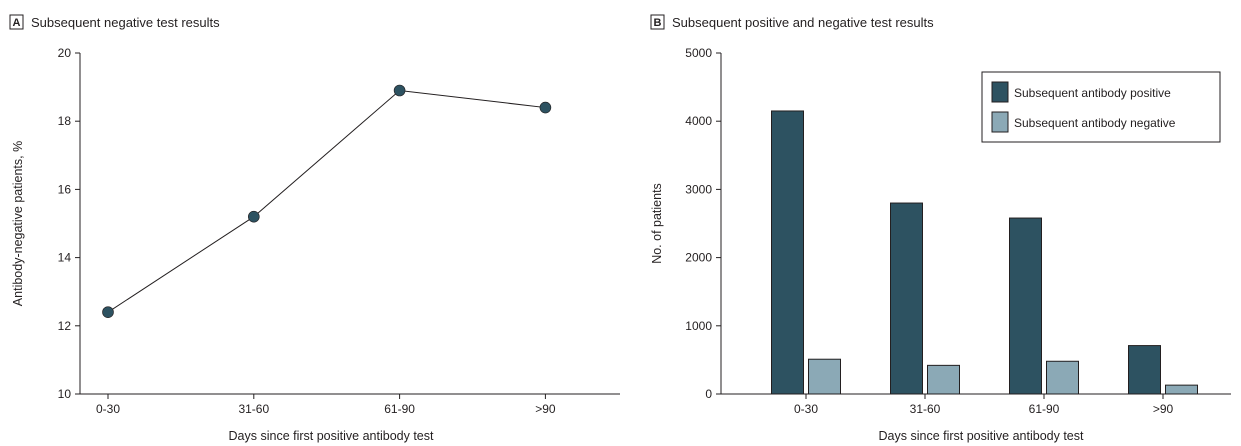 This screenshot has height=446, width=1241. What do you see at coordinates (698, 121) in the screenshot?
I see `y-tick-label: 4000` at bounding box center [698, 121].